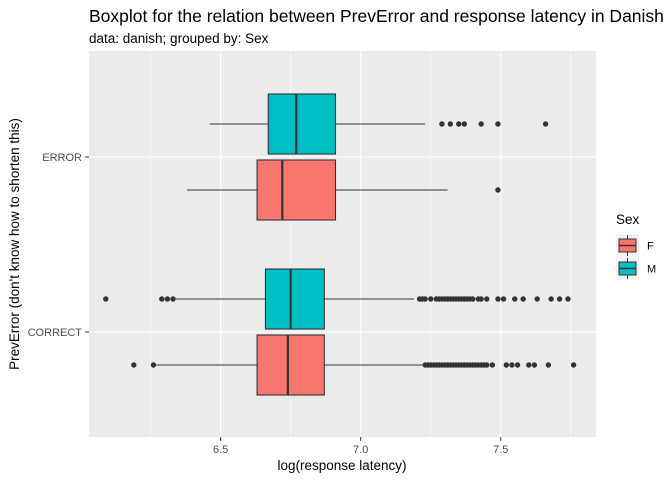  Describe the element at coordinates (344, 190) in the screenshot. I see `box-error-f` at that location.